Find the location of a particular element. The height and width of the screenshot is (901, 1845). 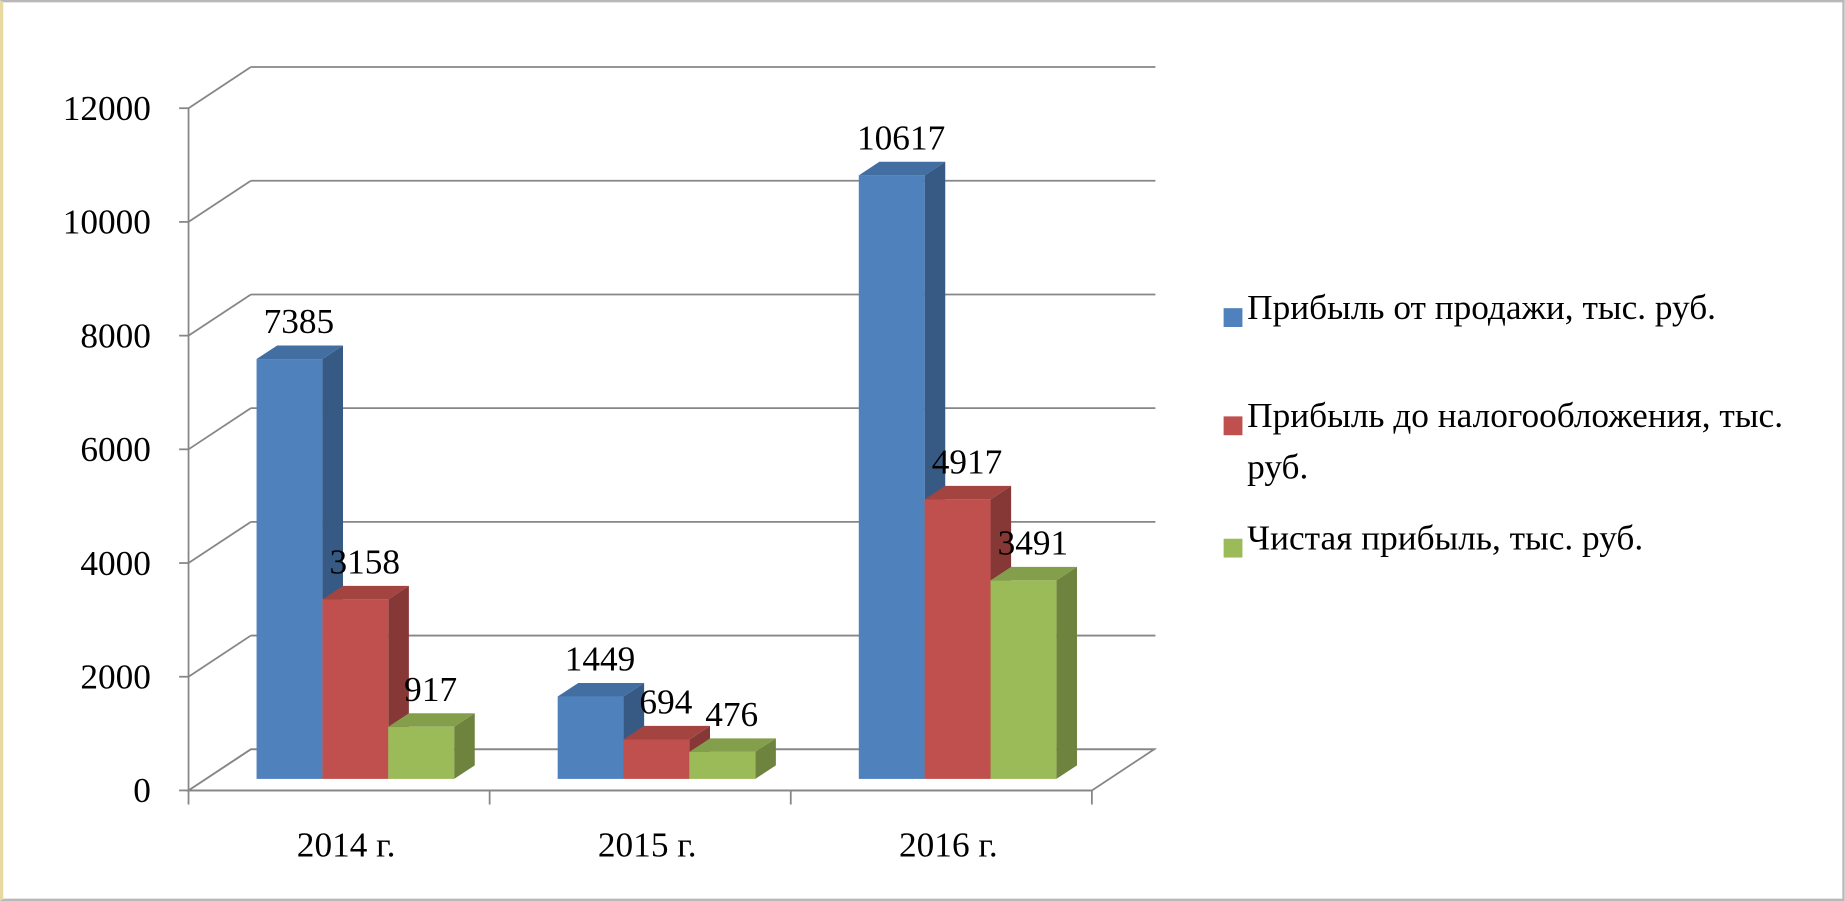

value-label: 4917 is located at coordinates (967, 461).